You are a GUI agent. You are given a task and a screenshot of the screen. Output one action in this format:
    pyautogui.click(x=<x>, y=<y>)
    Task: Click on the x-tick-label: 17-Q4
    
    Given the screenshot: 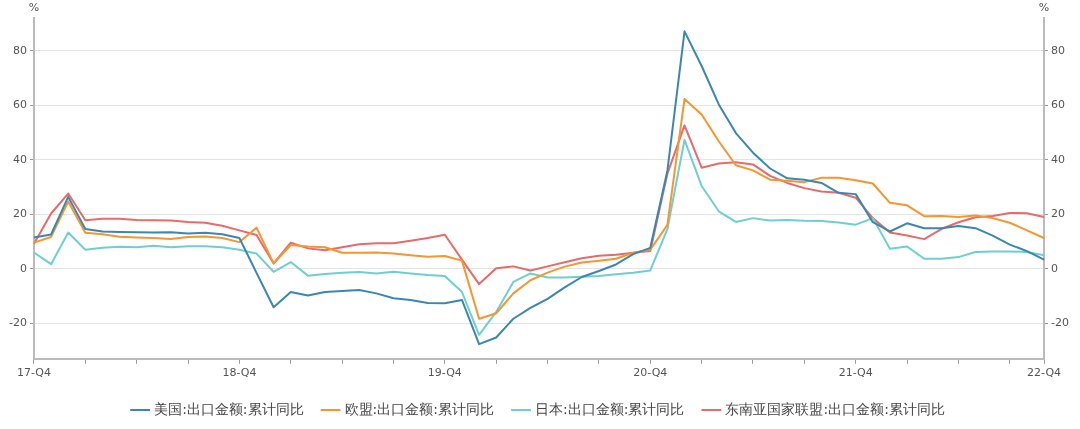 What is the action you would take?
    pyautogui.click(x=33, y=373)
    